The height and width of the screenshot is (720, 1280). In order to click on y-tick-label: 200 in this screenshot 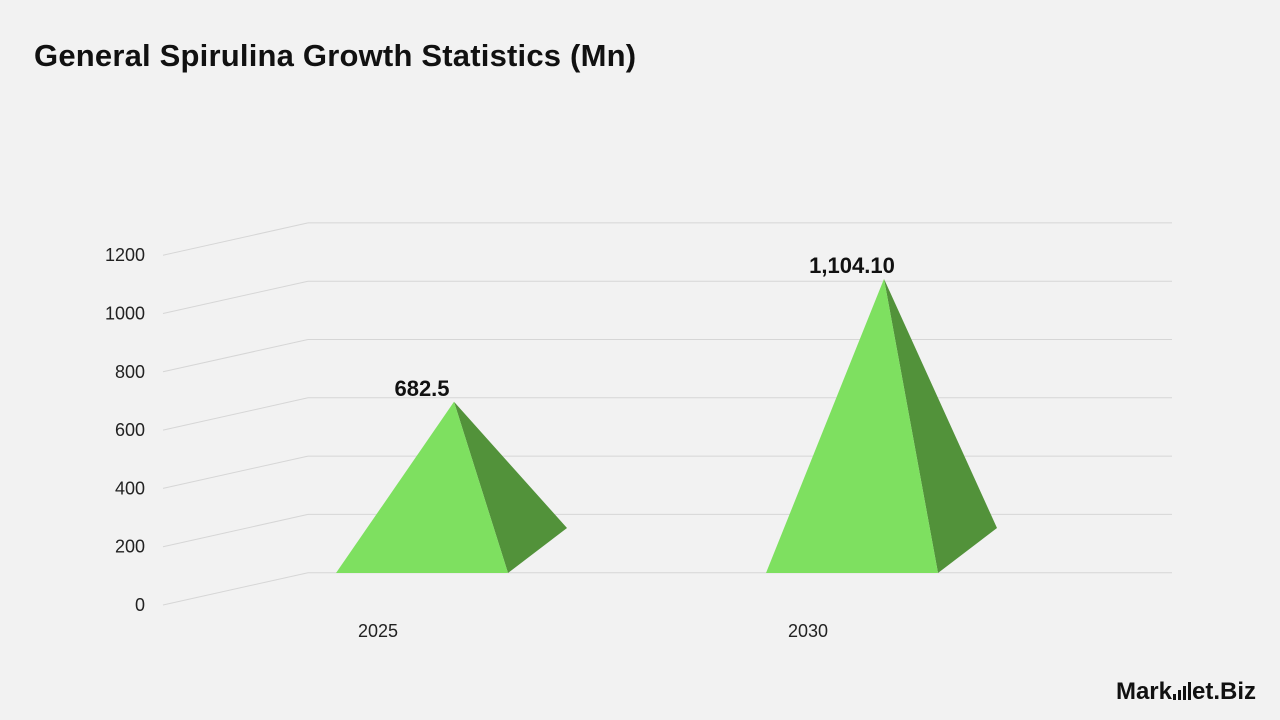, I will do `click(130, 547)`.